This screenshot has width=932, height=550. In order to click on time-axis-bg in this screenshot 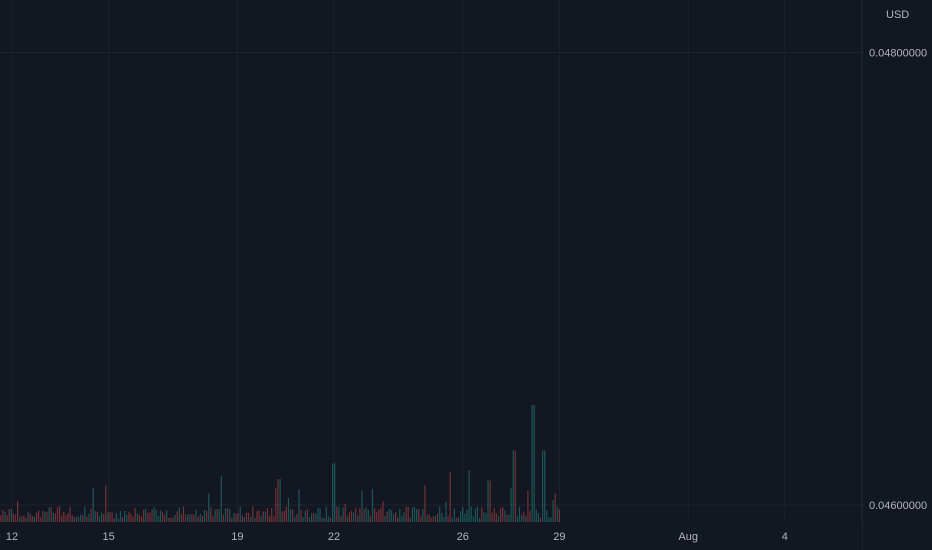, I will do `click(431, 536)`.